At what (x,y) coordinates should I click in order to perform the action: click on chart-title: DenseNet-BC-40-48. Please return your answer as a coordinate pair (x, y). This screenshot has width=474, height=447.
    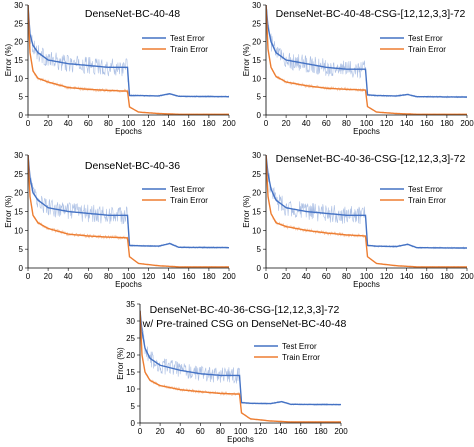
    Looking at the image, I should click on (132, 14).